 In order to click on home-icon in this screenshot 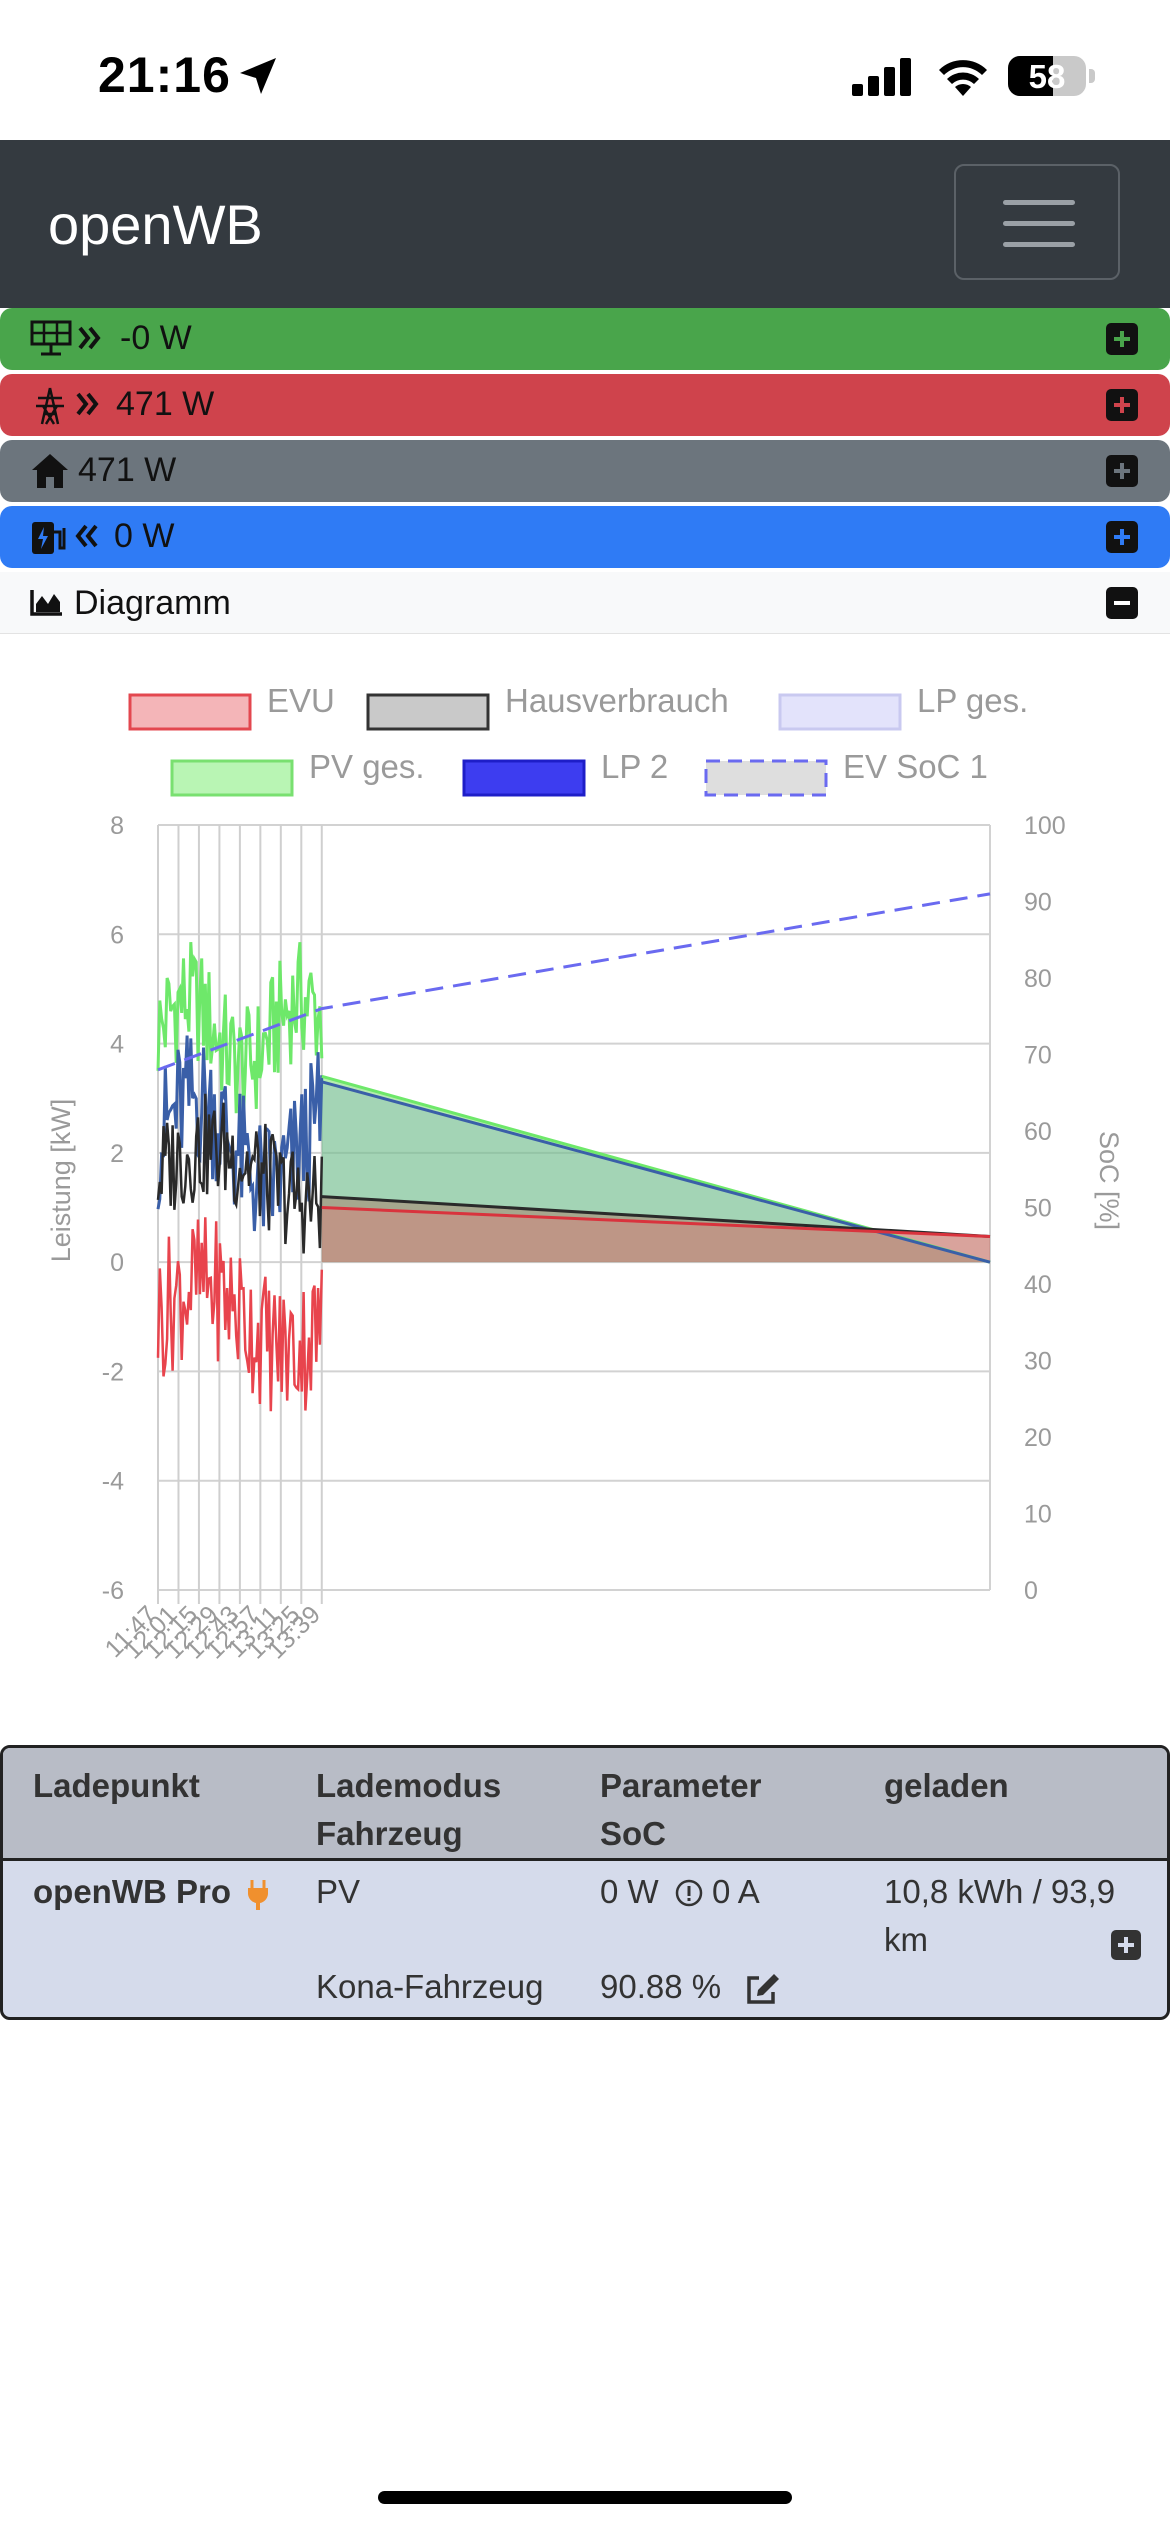, I will do `click(50, 471)`.